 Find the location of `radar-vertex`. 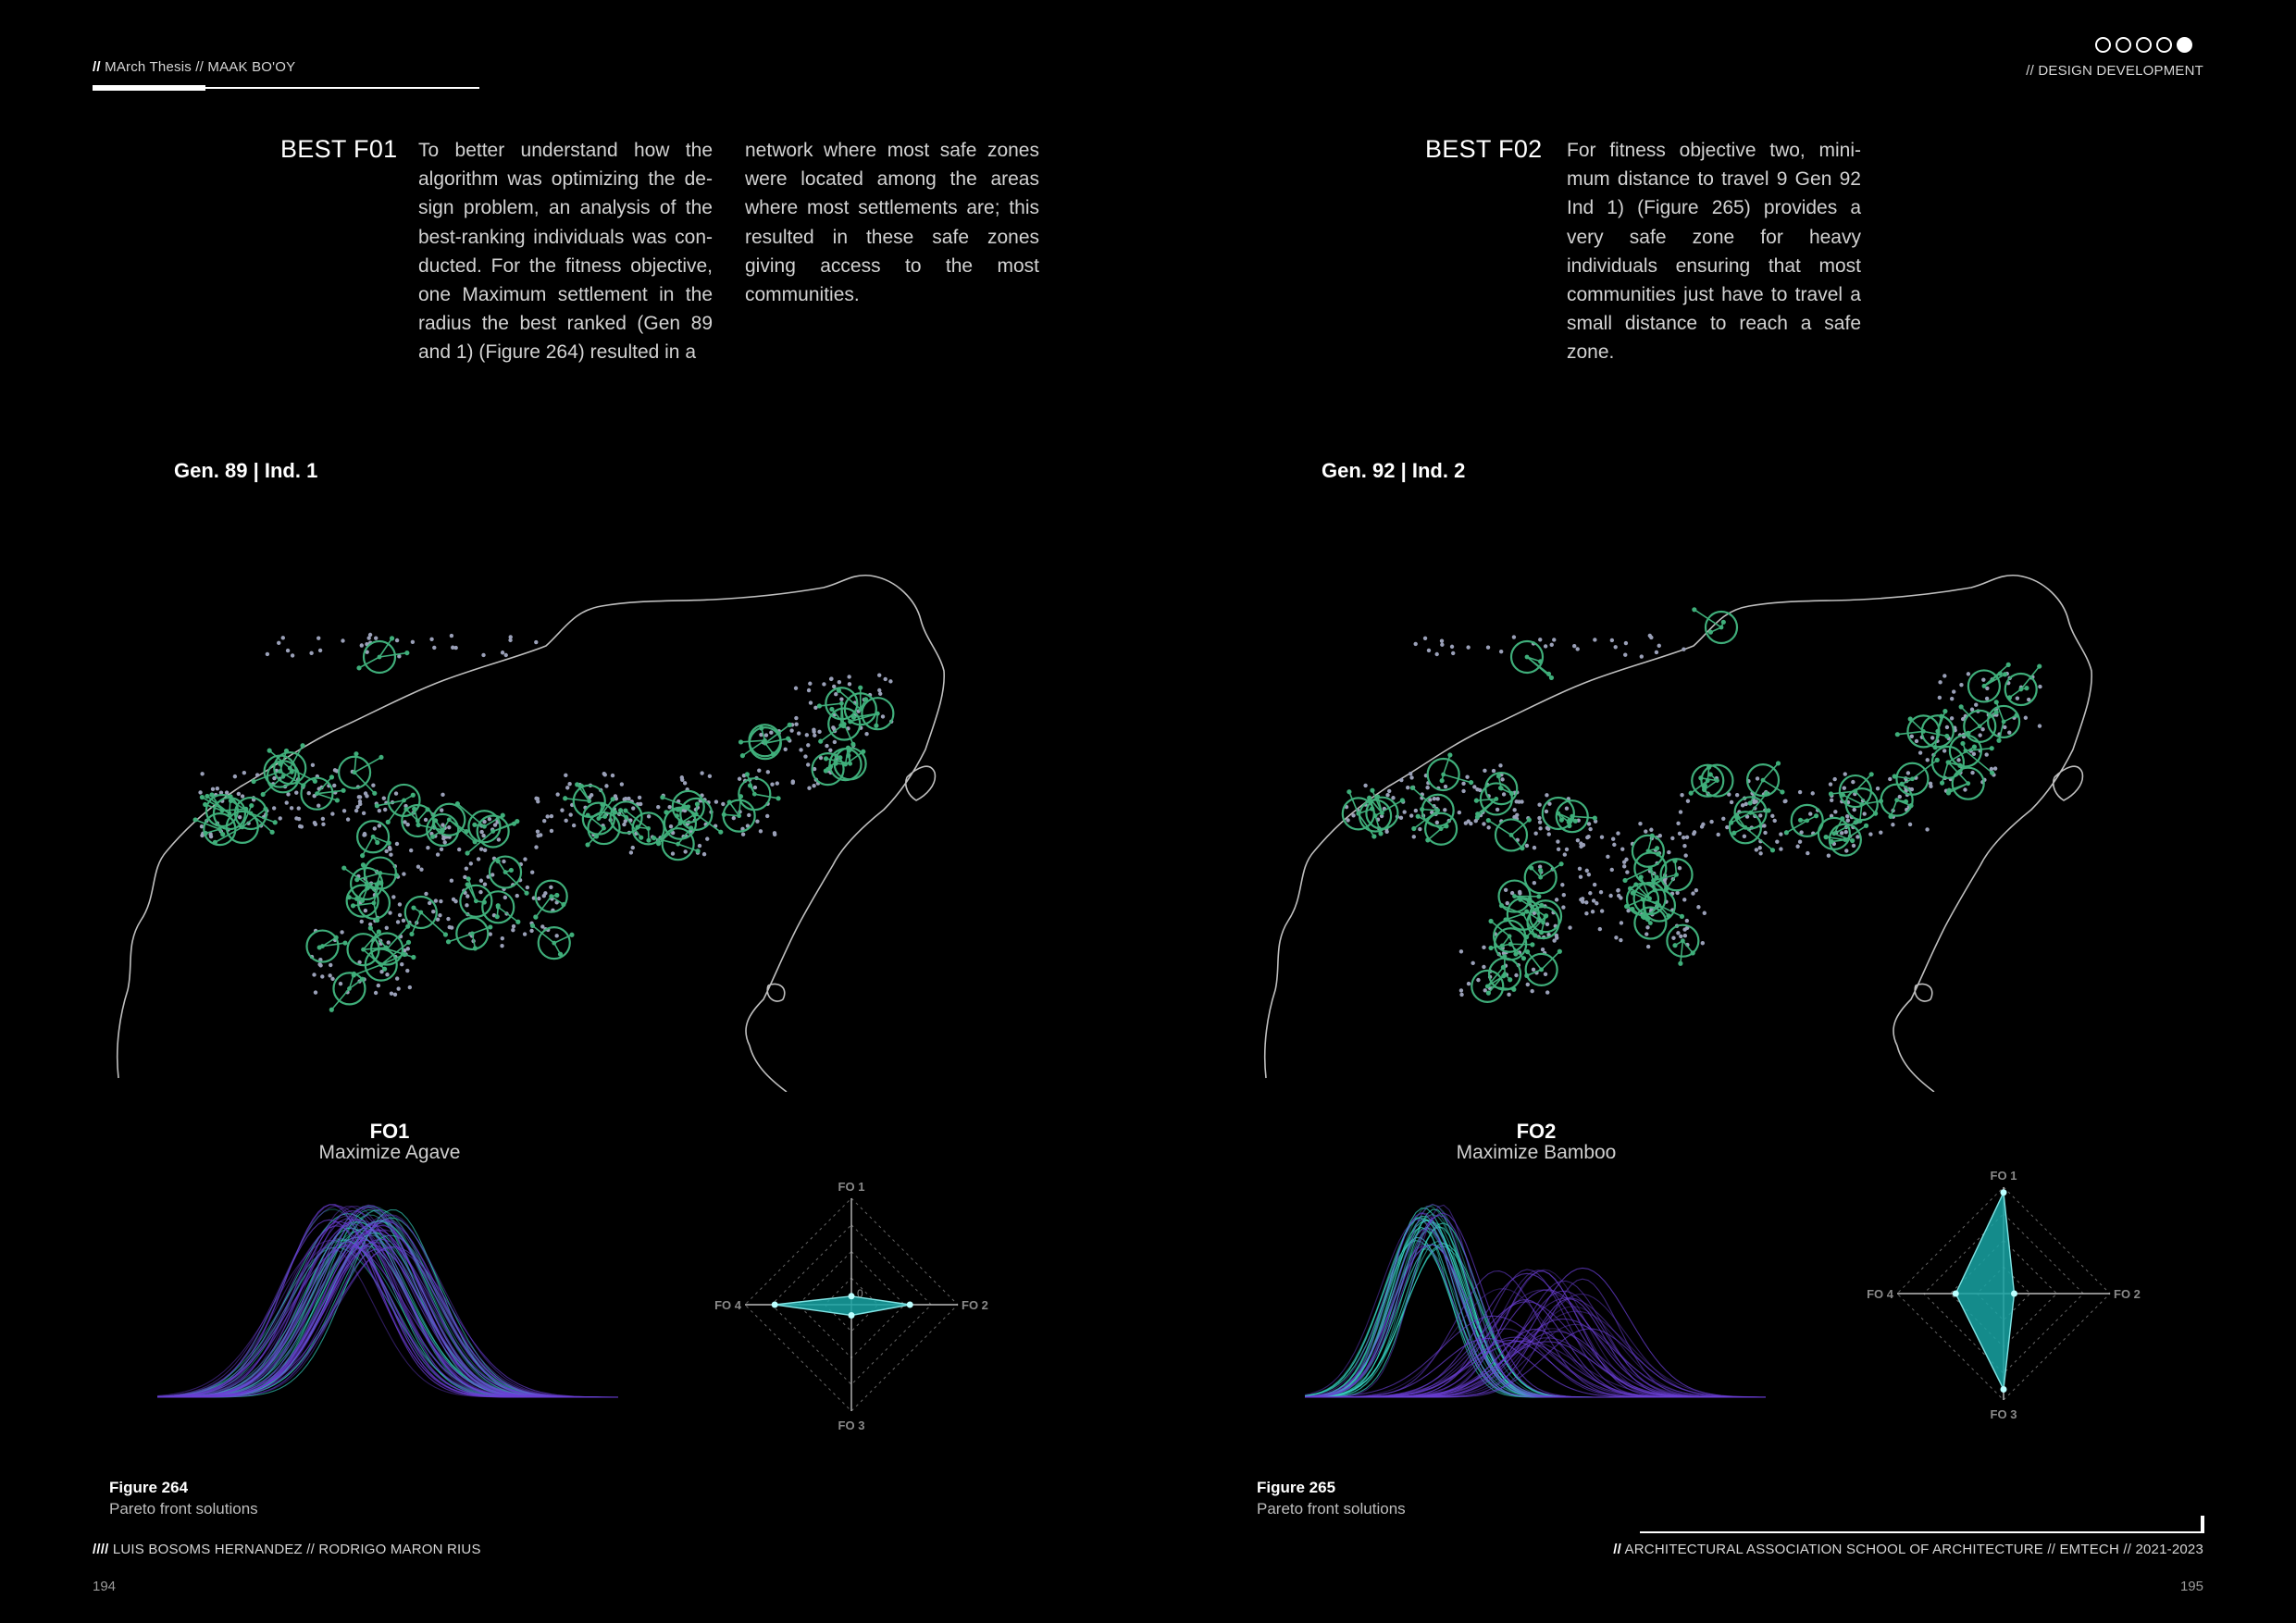

radar-vertex is located at coordinates (852, 1315).